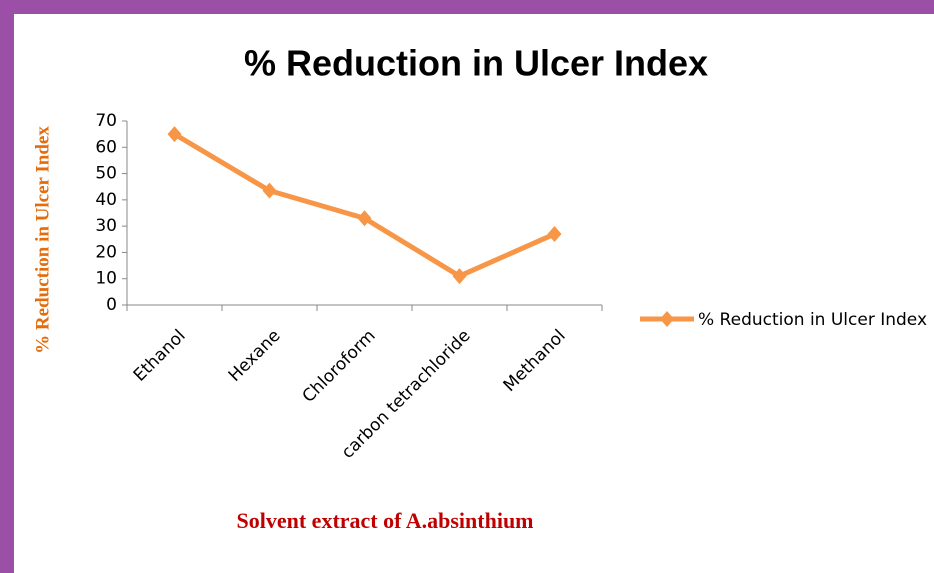  I want to click on x-axis-label: Solvent extract of A.absinthium, so click(385, 520).